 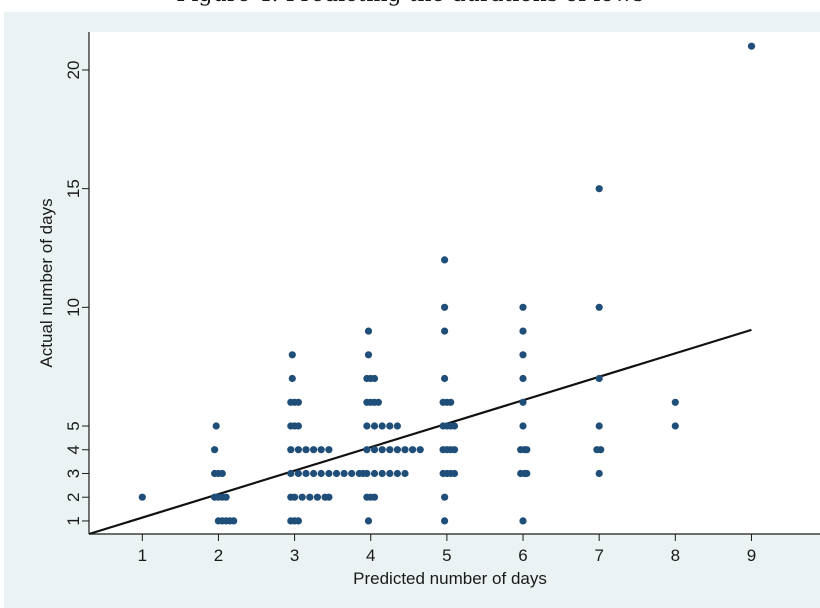 I want to click on x-tick-label: 7, so click(x=598, y=555).